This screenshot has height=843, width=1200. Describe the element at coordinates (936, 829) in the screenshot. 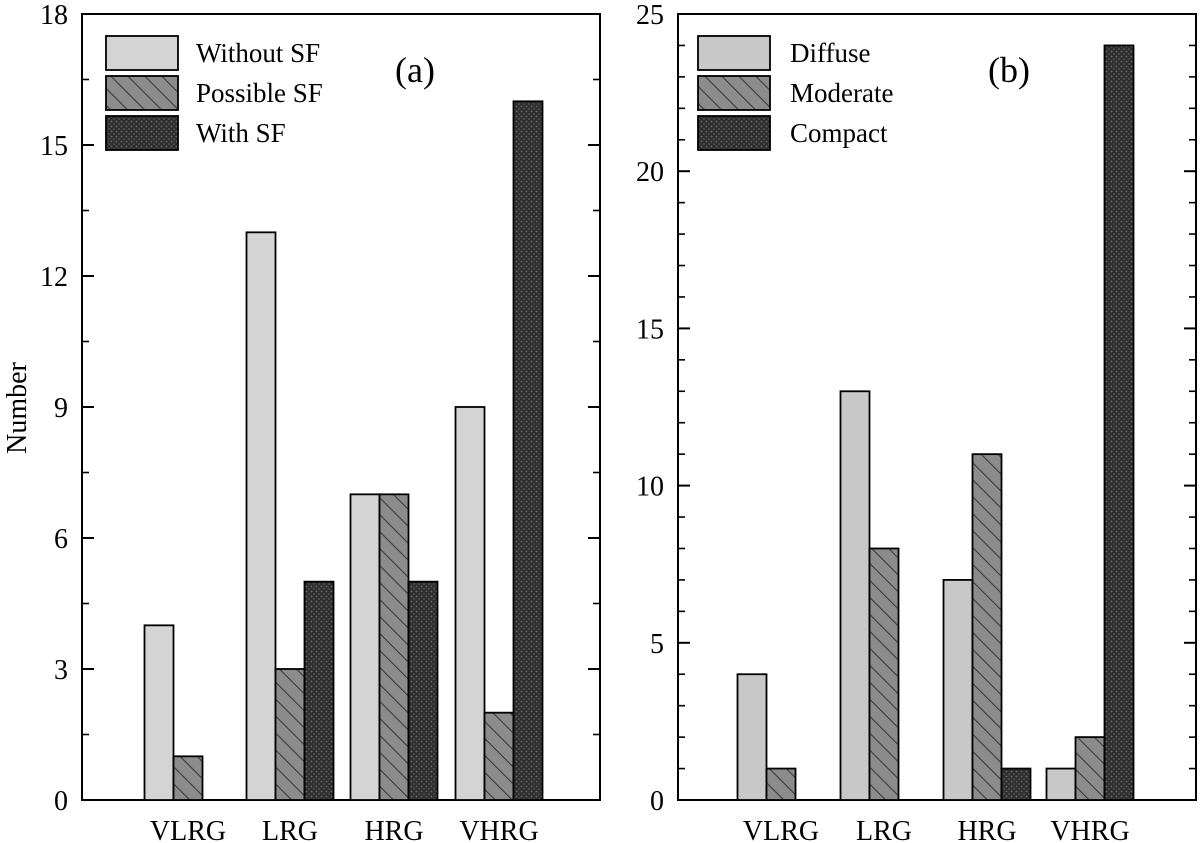

I see `x-axis-b: VLRG LRG HRG VHRG` at that location.